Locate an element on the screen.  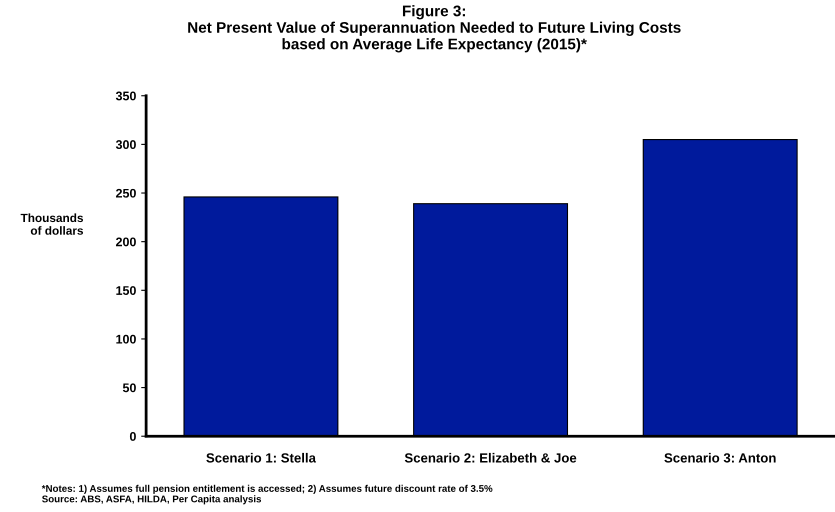
y-tick-label: 300 is located at coordinates (126, 145).